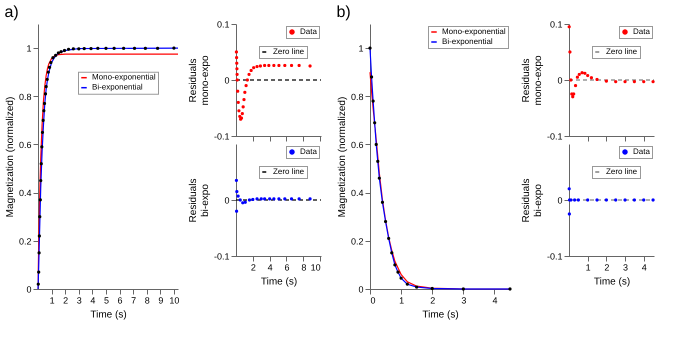  What do you see at coordinates (133, 301) in the screenshot?
I see `x-tick-label: 7` at bounding box center [133, 301].